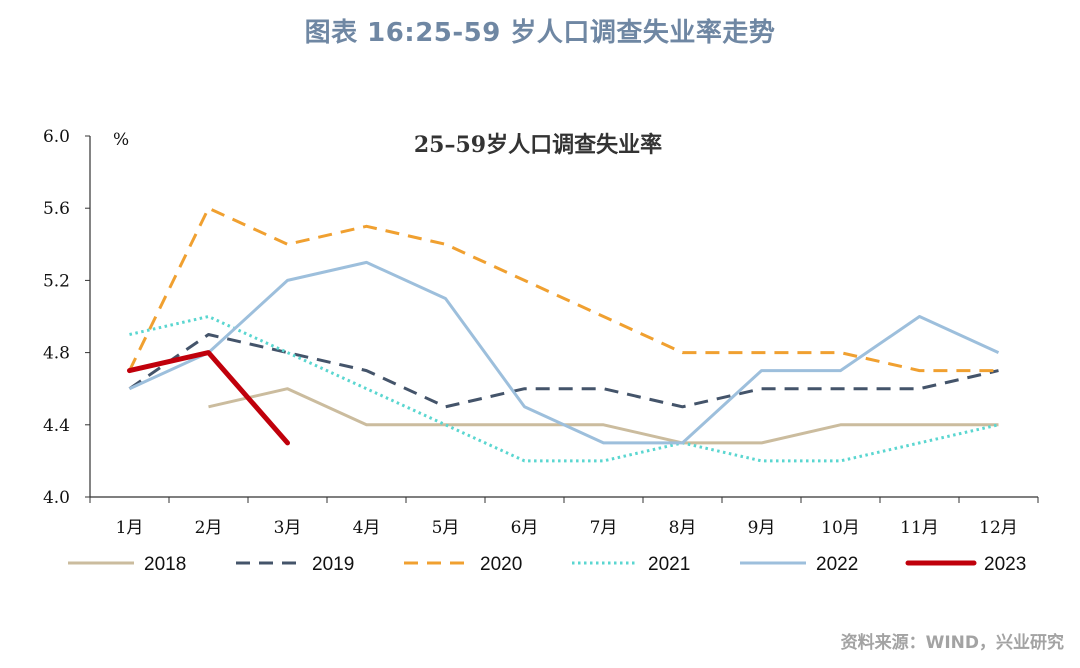  What do you see at coordinates (56, 281) in the screenshot?
I see `y-tick-label: 5.2` at bounding box center [56, 281].